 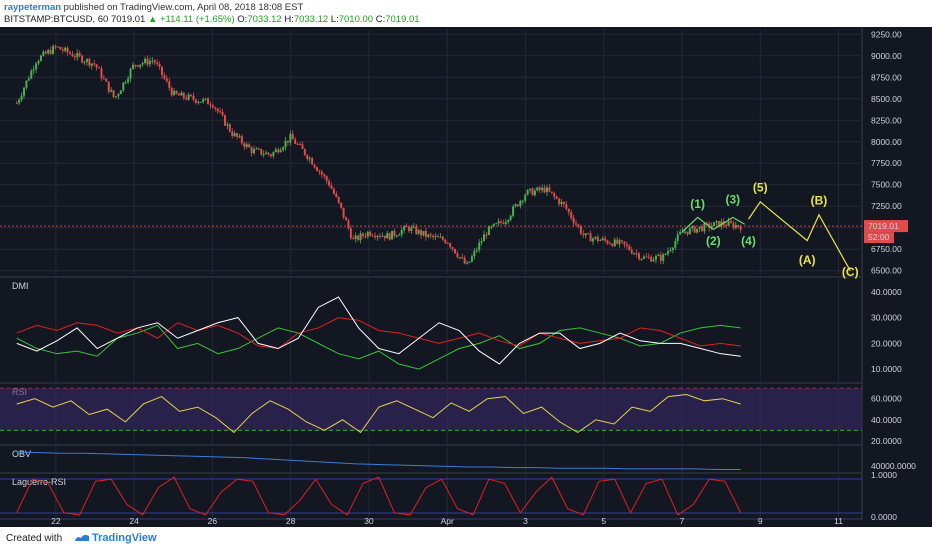 What do you see at coordinates (378, 330) in the screenshot?
I see `indicator-series-line` at bounding box center [378, 330].